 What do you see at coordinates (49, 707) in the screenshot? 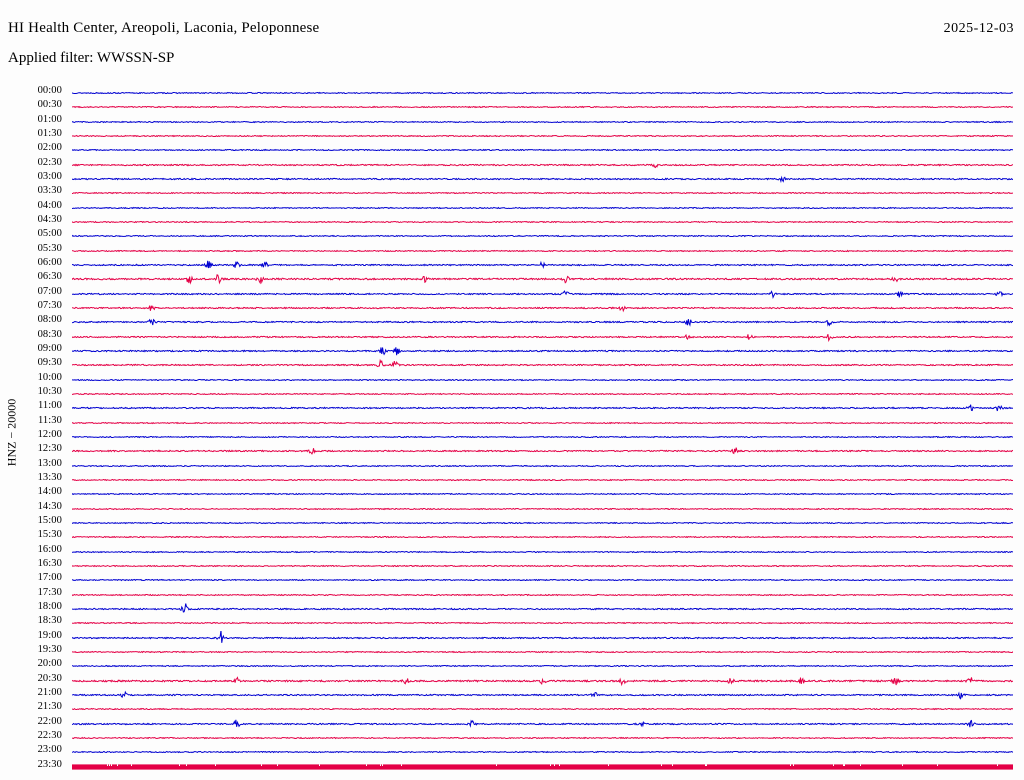
I see `trace-time-label: 21:30` at bounding box center [49, 707].